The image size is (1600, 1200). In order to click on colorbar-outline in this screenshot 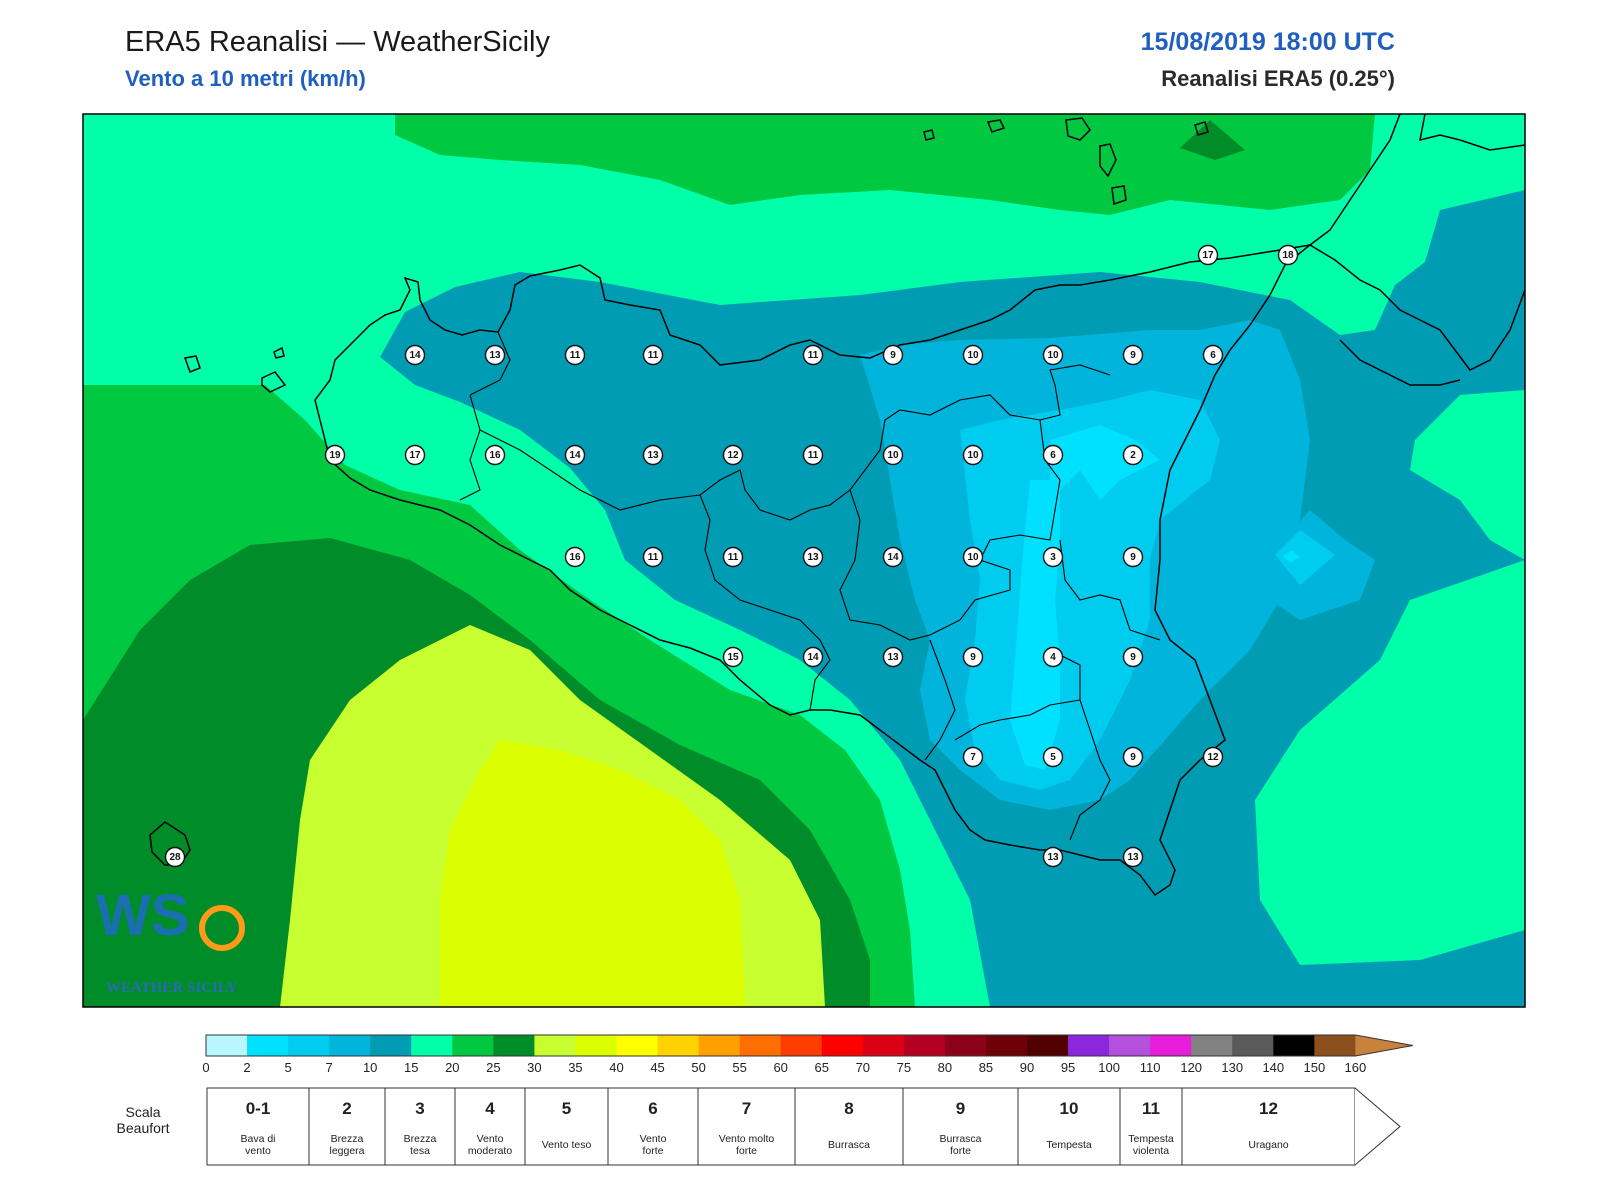, I will do `click(809, 1045)`.